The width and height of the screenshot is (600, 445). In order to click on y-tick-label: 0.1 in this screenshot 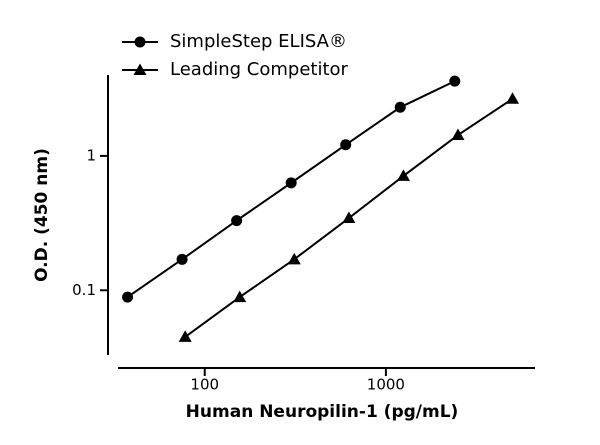, I will do `click(84, 290)`.